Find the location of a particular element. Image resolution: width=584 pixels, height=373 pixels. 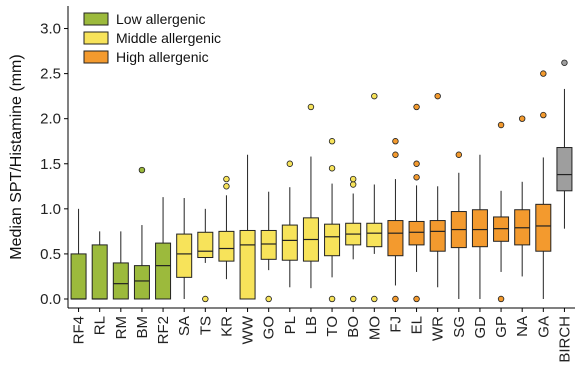

legend-label: High allergenic is located at coordinates (162, 57).